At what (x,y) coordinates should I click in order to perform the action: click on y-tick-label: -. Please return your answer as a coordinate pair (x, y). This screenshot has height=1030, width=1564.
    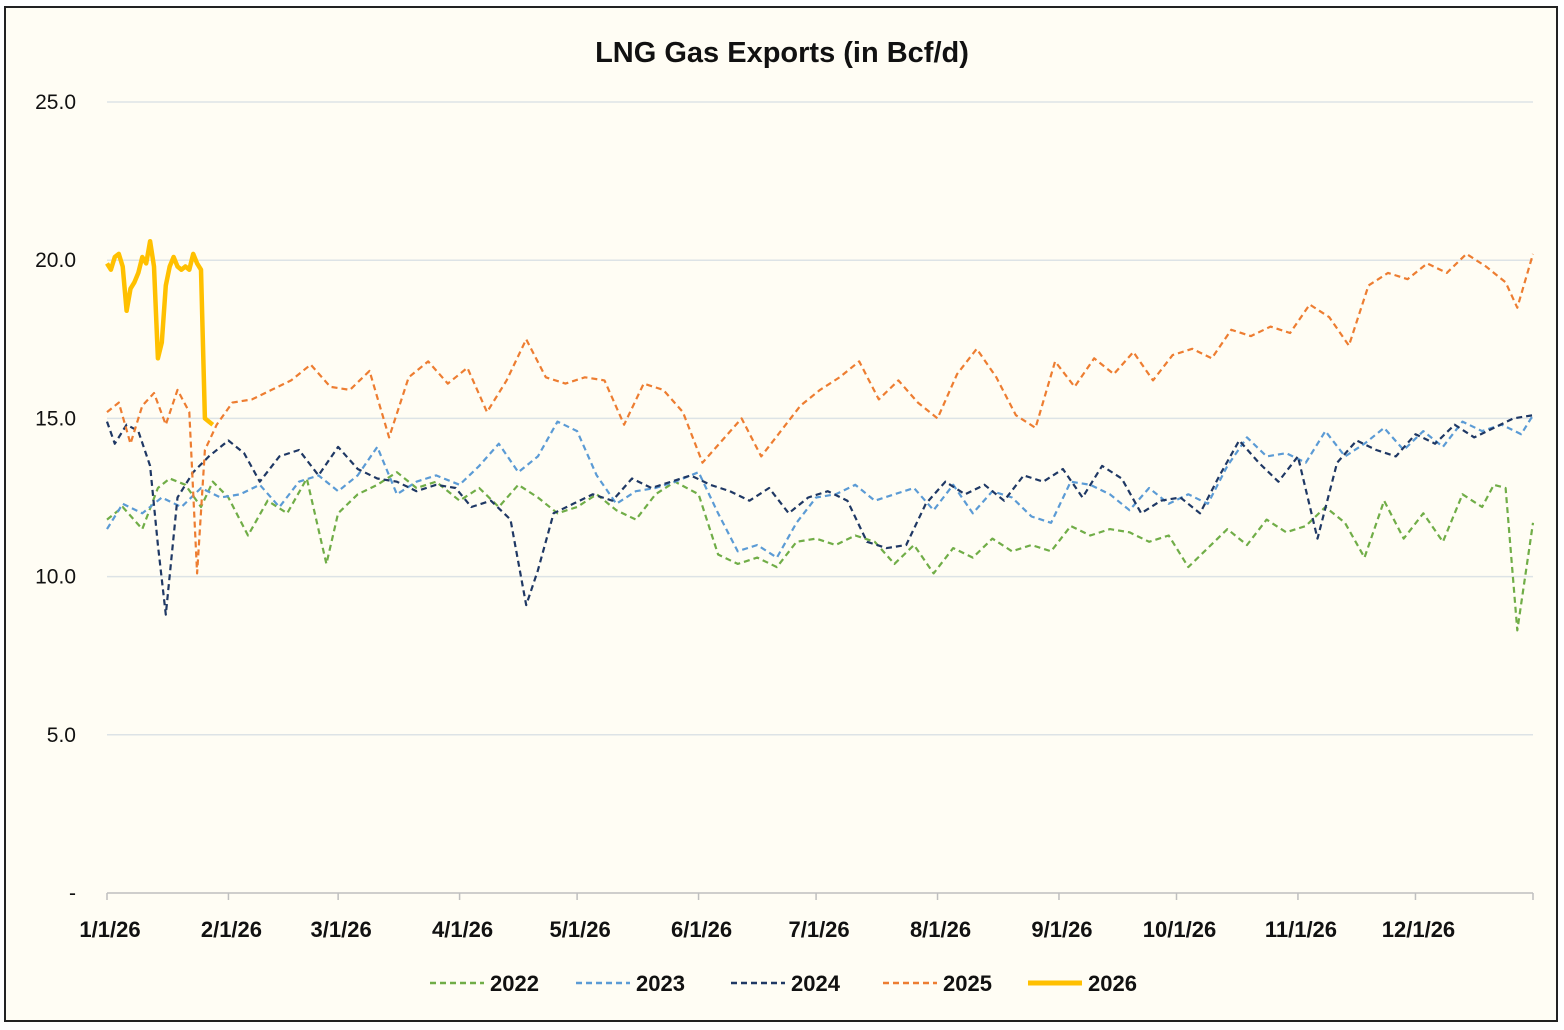
    Looking at the image, I should click on (72, 893).